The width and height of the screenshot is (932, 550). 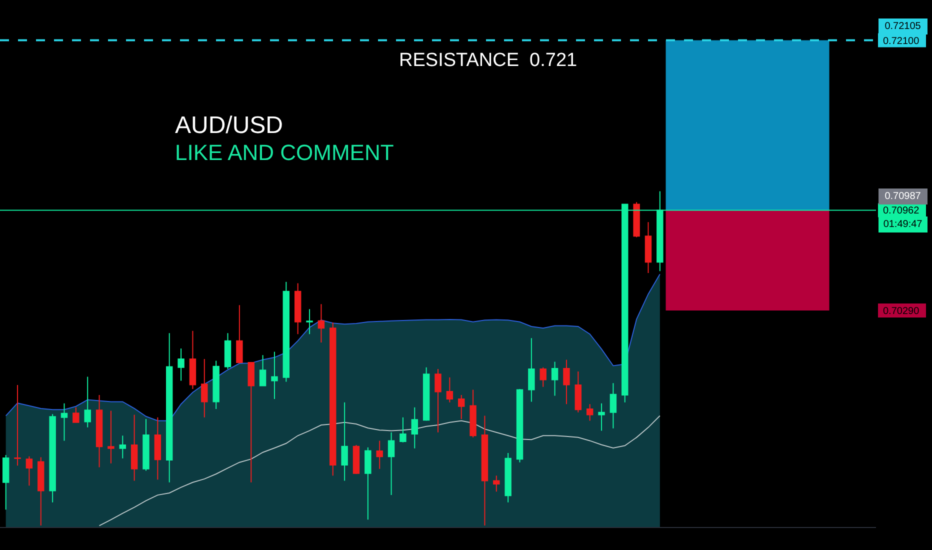 I want to click on text: AUD/USD, so click(x=229, y=125).